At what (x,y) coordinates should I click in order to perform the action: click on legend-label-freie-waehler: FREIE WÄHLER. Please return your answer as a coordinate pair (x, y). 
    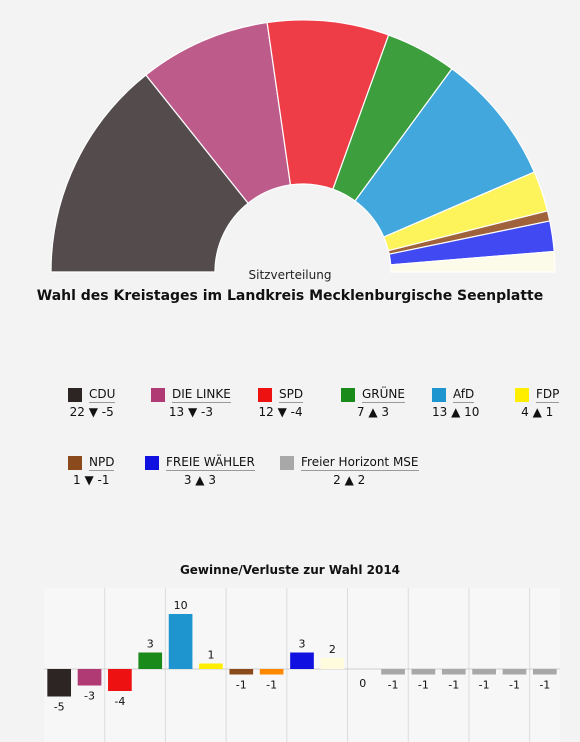
    Looking at the image, I should click on (210, 463).